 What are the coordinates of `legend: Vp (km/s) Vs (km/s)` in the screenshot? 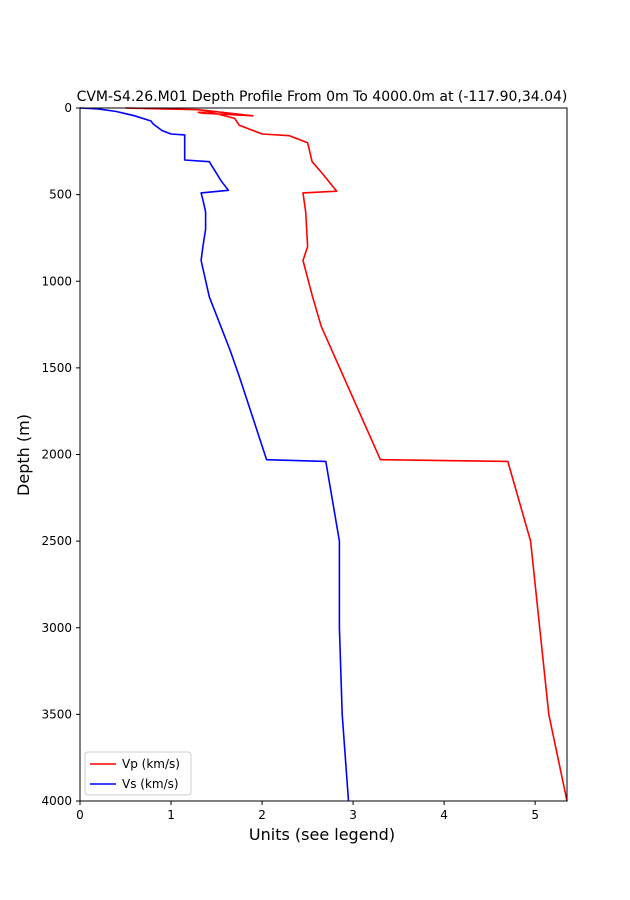 It's located at (138, 773).